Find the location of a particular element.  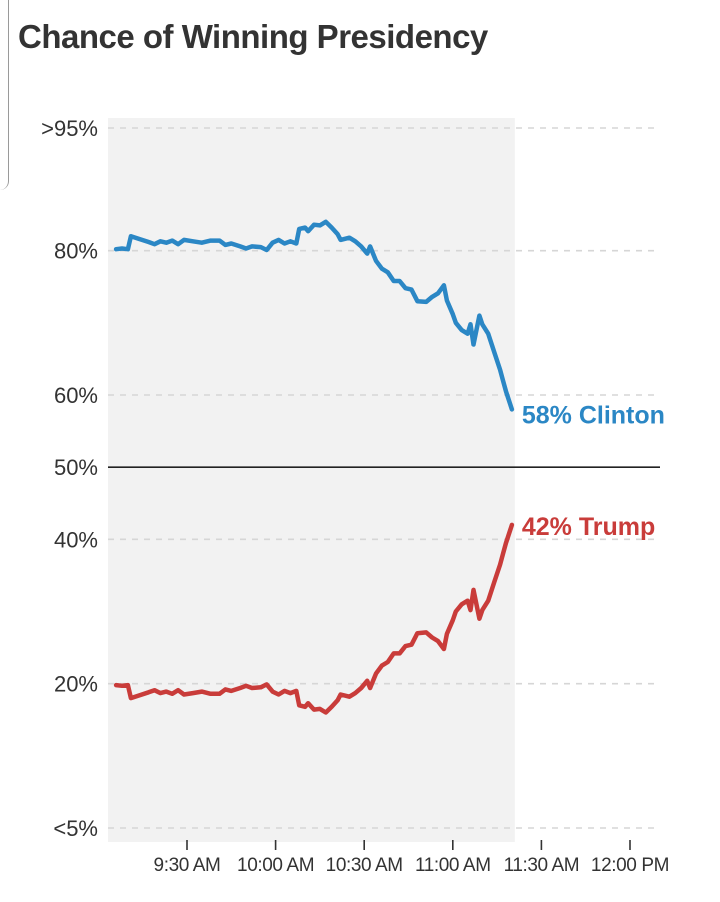

x-tick-label: 10:00 AM is located at coordinates (275, 865).